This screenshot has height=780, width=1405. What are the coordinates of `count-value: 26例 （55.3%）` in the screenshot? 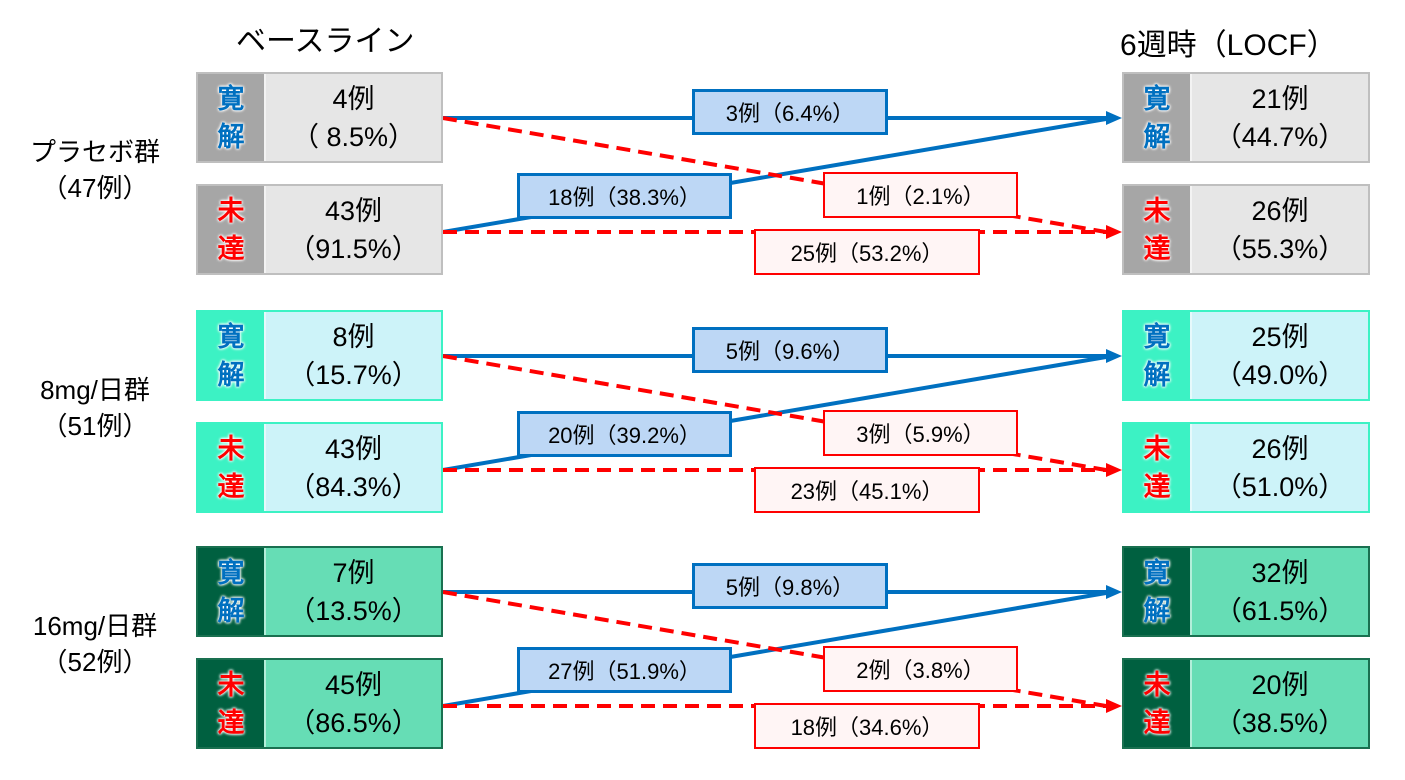 It's located at (1279, 229).